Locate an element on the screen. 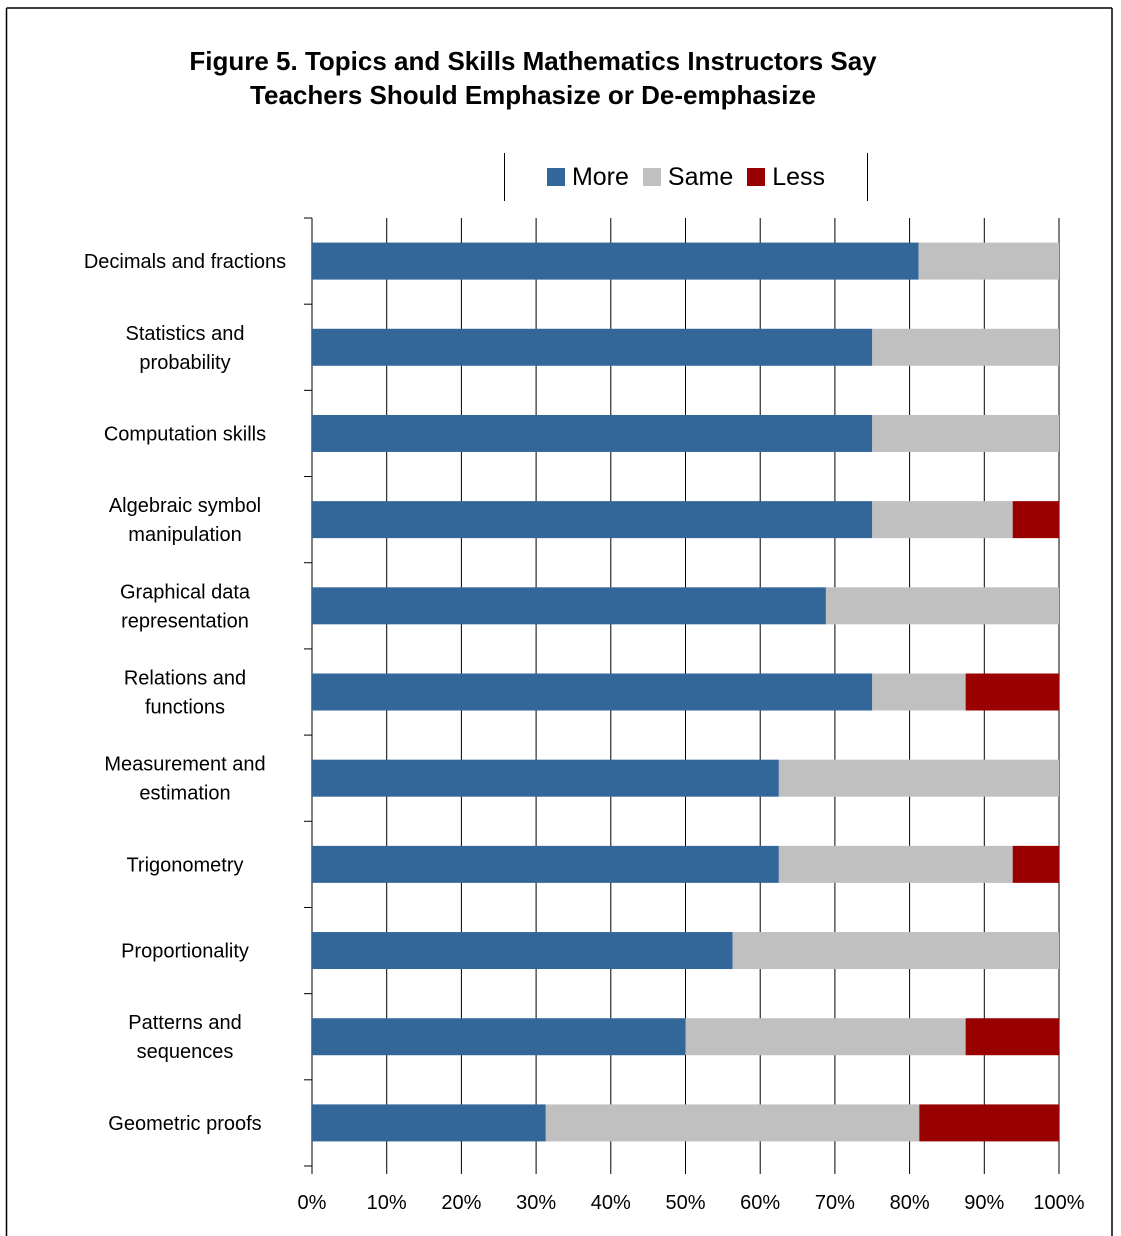  legend-swatch-same is located at coordinates (651, 177).